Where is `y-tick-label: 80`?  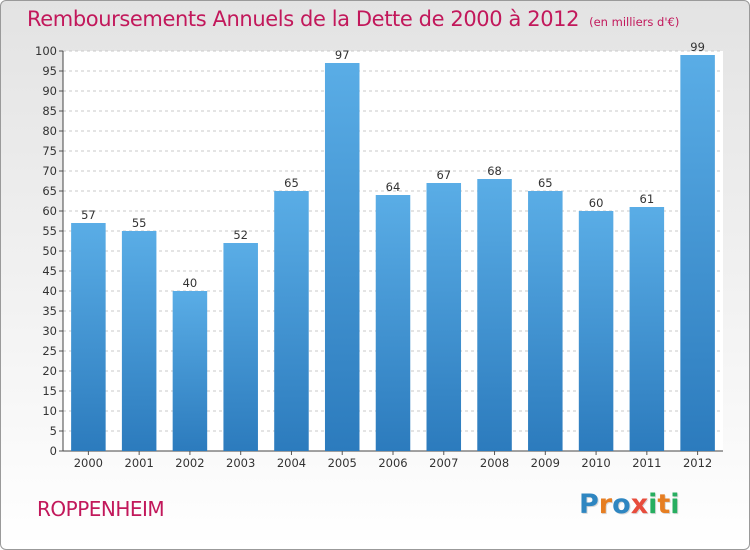 y-tick-label: 80 is located at coordinates (49, 131).